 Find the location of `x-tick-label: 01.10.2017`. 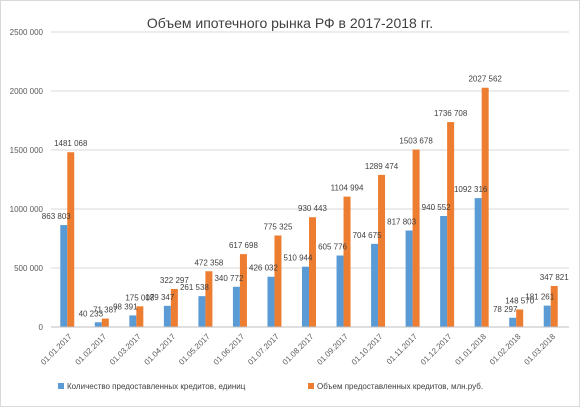

x-tick-label: 01.10.2017 is located at coordinates (367, 349).